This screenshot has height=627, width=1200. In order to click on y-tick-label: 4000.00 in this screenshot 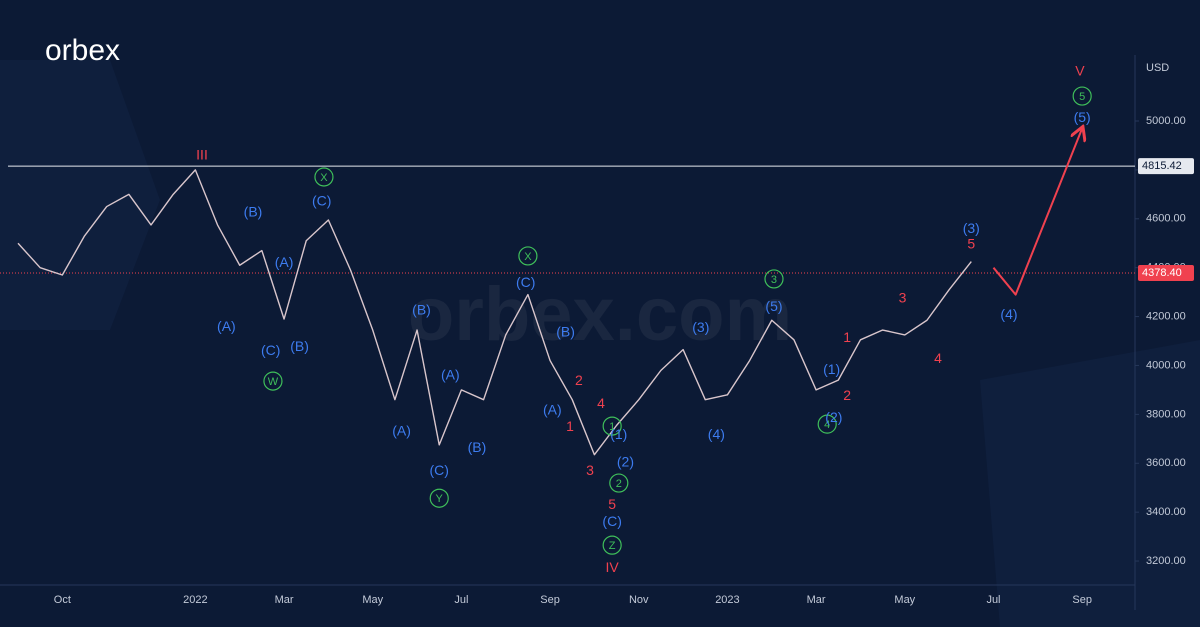, I will do `click(1166, 365)`.